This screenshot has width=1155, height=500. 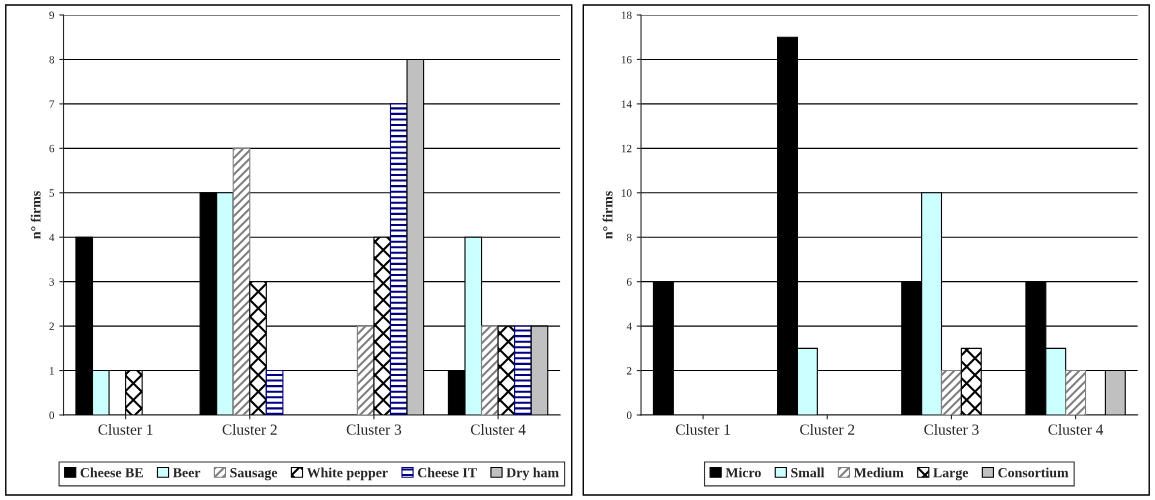 I want to click on legend-label: Cheese BE, so click(x=111, y=472).